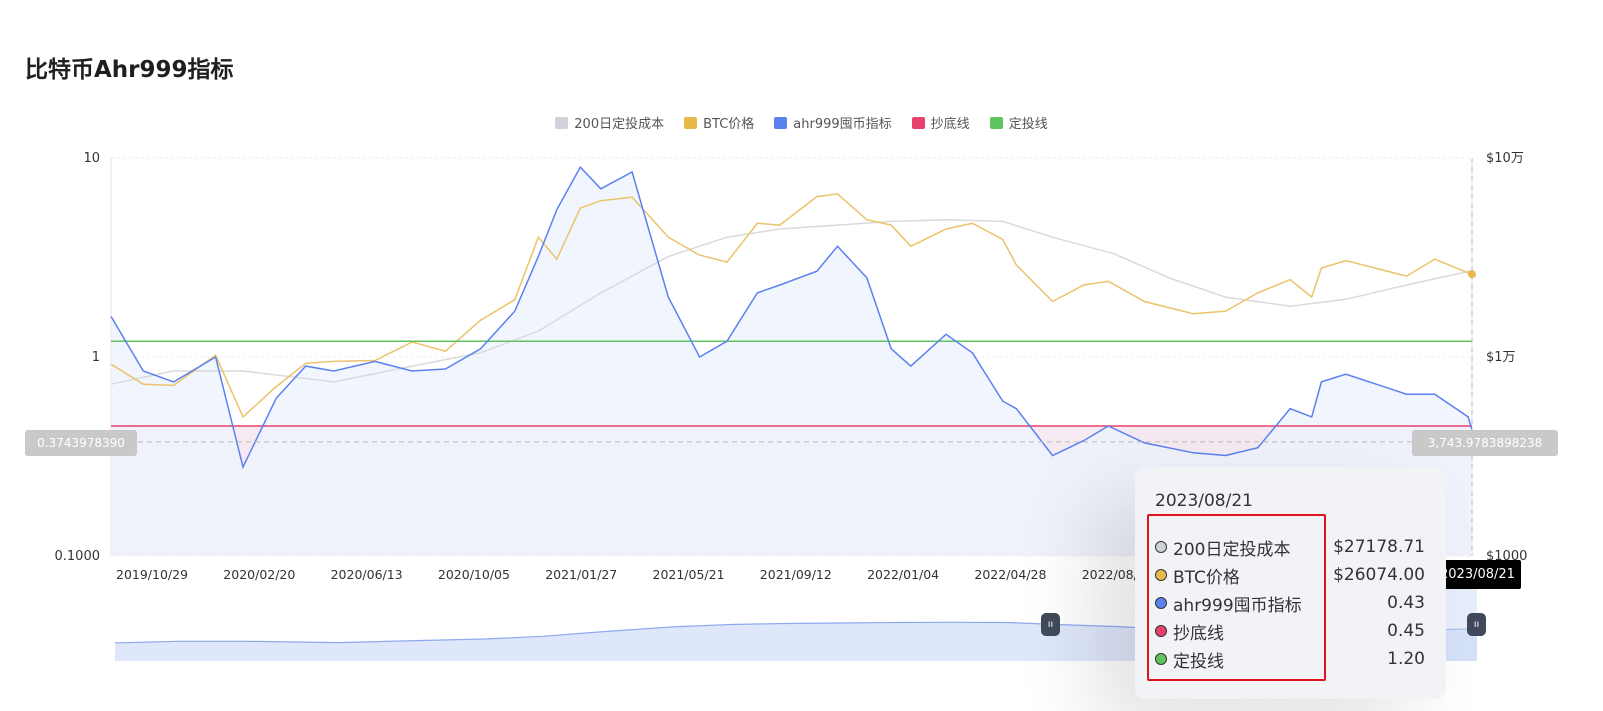 This screenshot has width=1603, height=711. I want to click on tooltip-label: 抄底线, so click(1198, 633).